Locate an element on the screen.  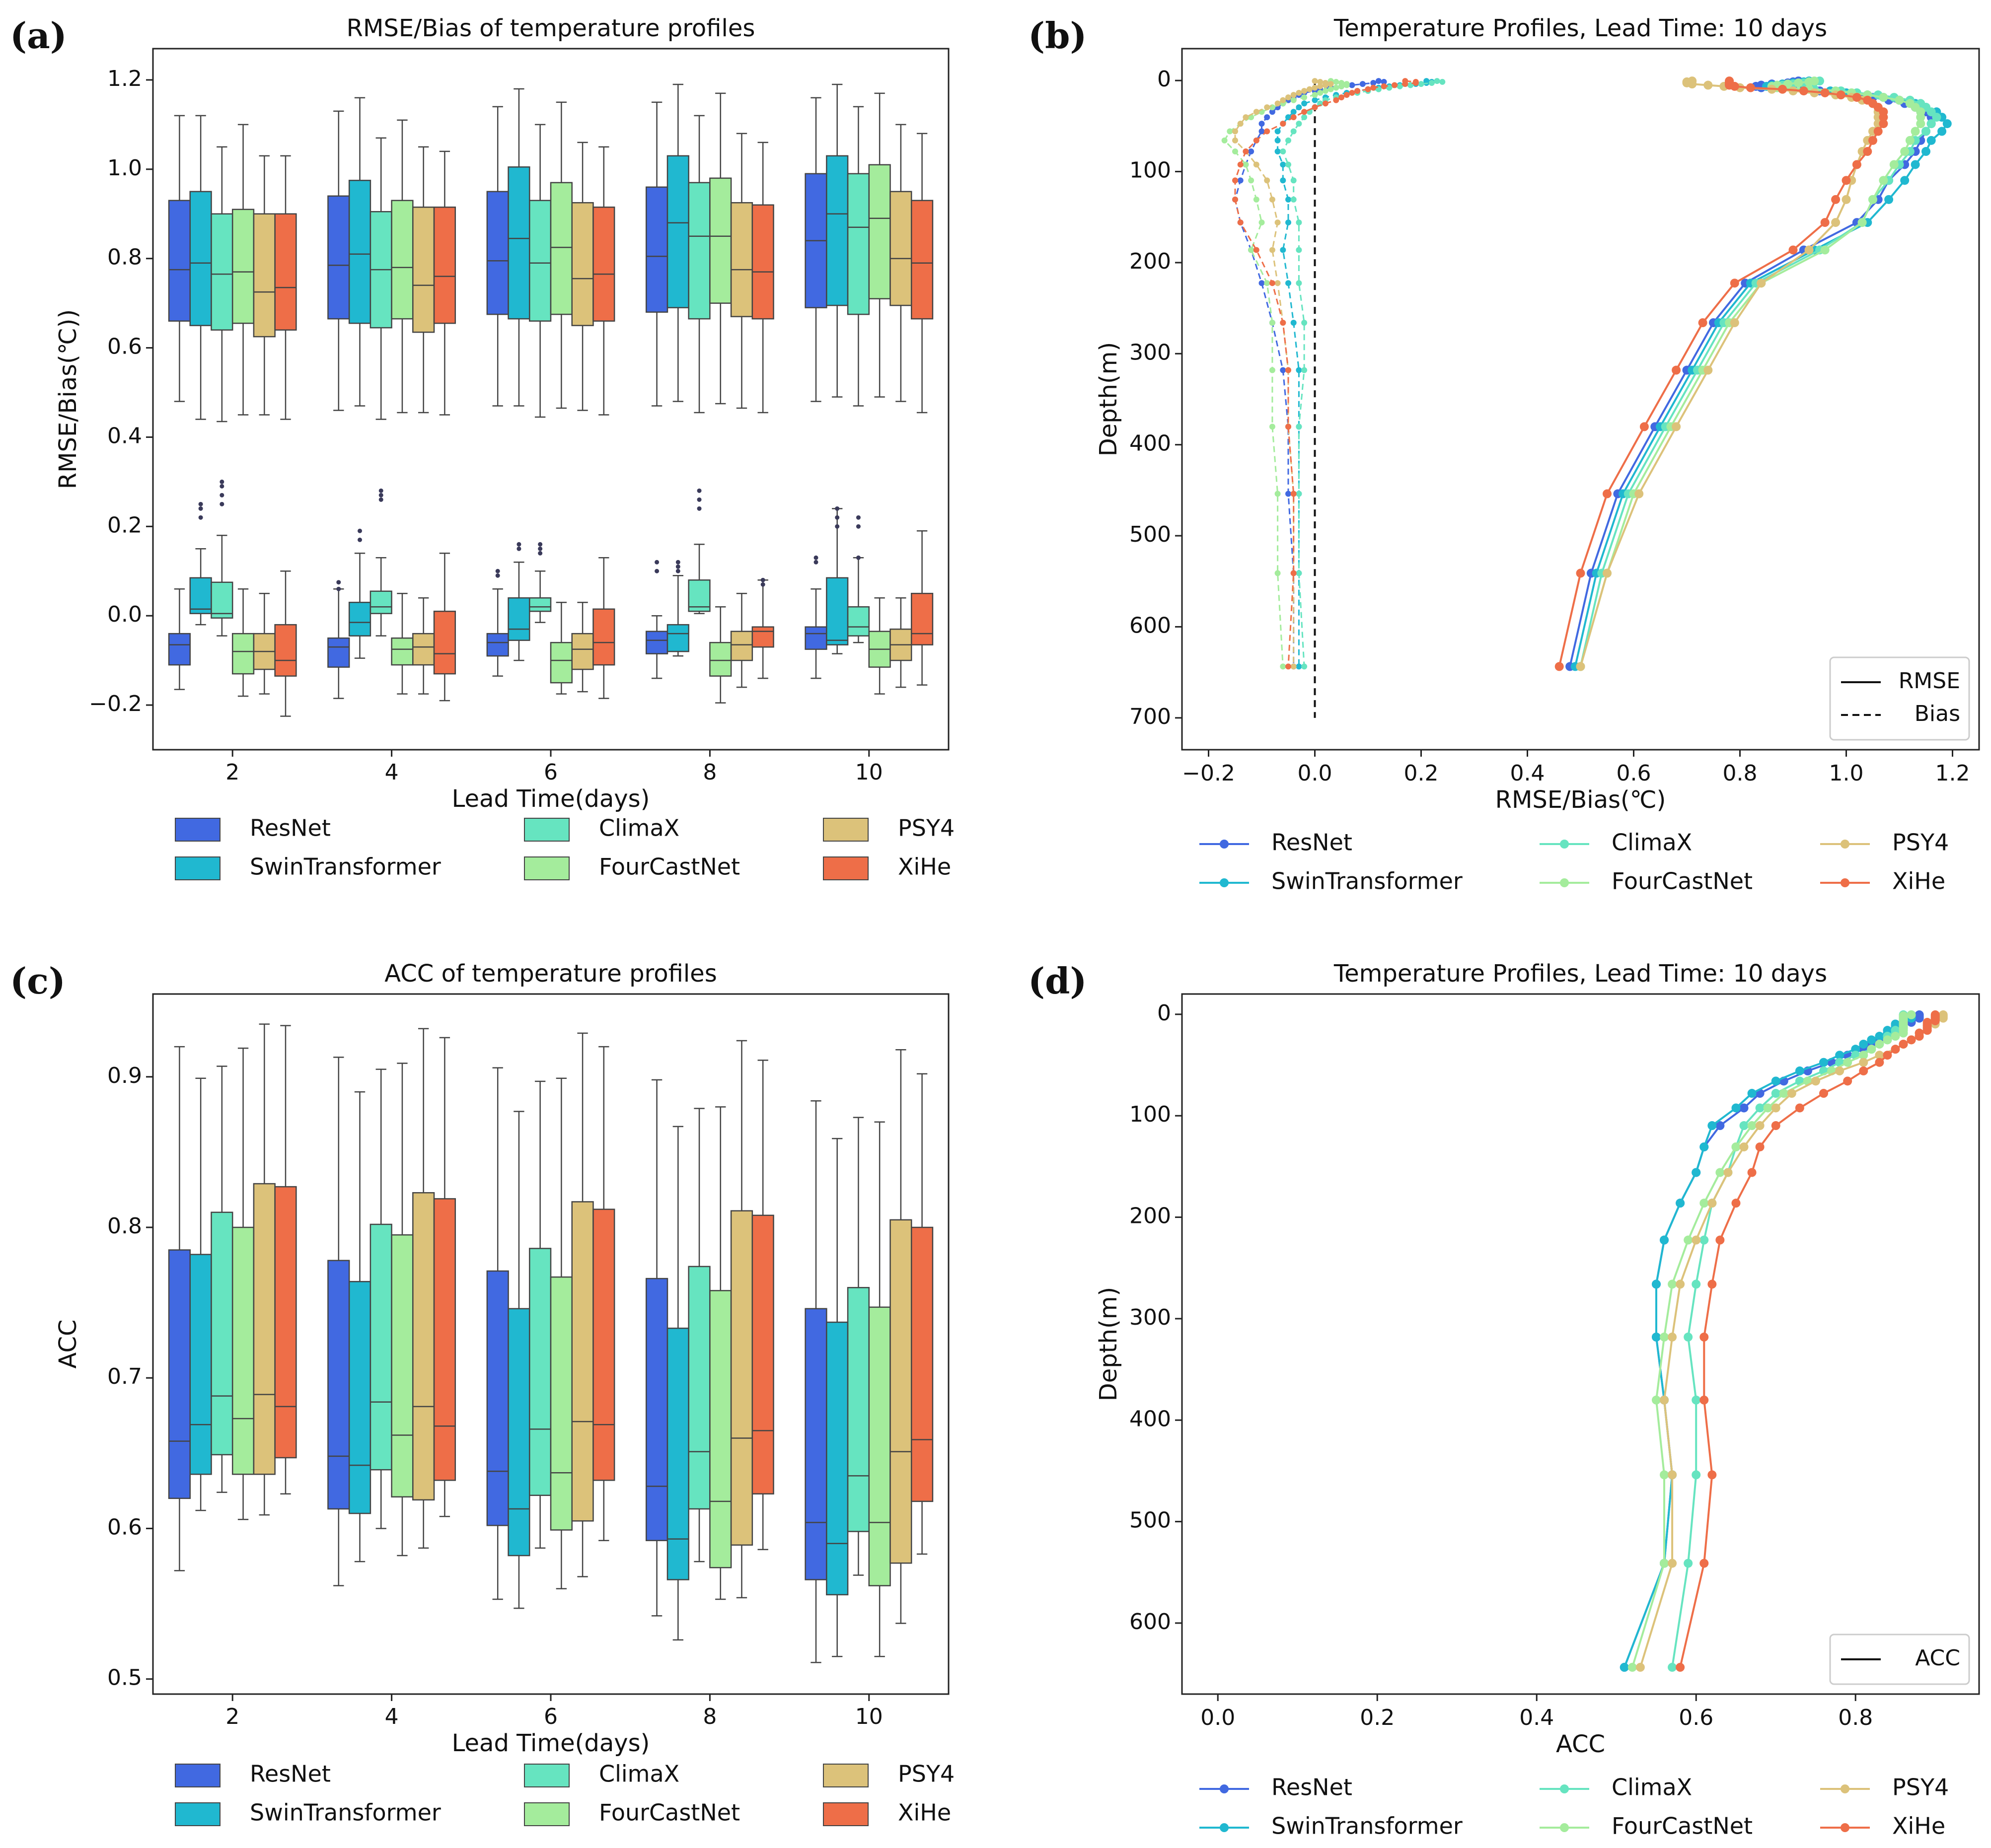
bias-line-ResNet is located at coordinates (1309, 373).